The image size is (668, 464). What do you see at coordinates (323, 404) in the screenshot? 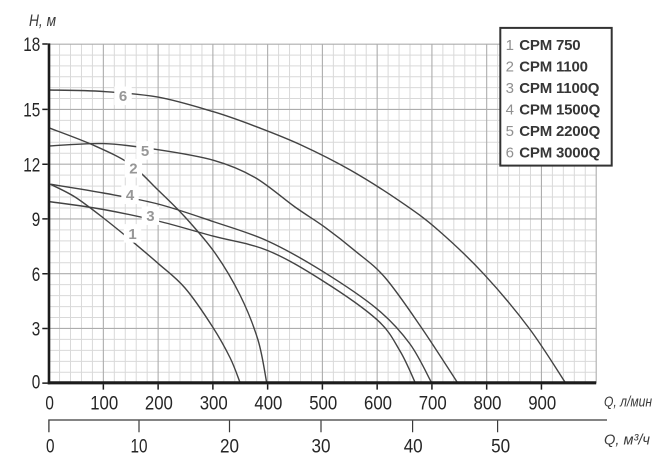
I see `svg-text: 500` at bounding box center [323, 404].